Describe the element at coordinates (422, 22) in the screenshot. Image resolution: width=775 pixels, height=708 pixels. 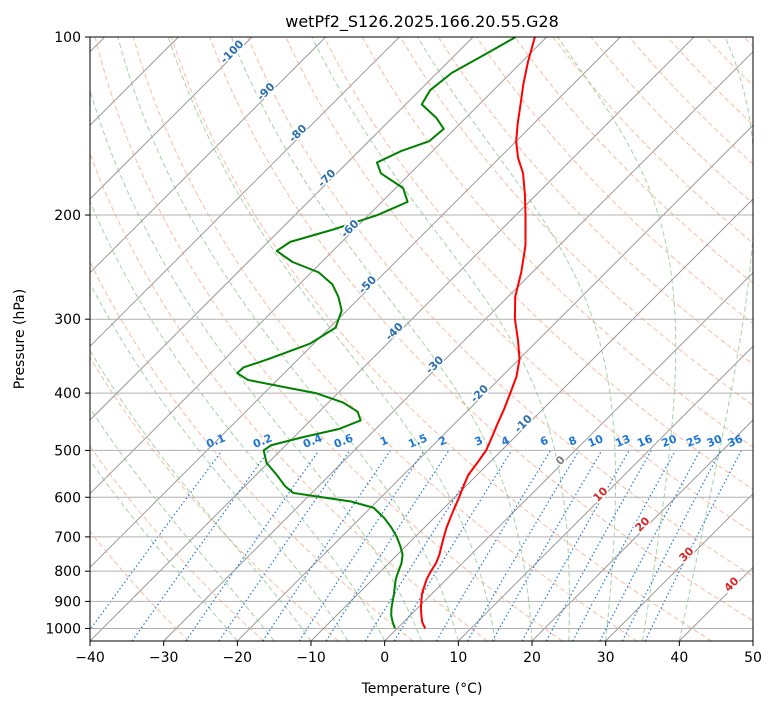
I see `chart-title: wetPf2_S126.2025.166.20.55.G28` at that location.